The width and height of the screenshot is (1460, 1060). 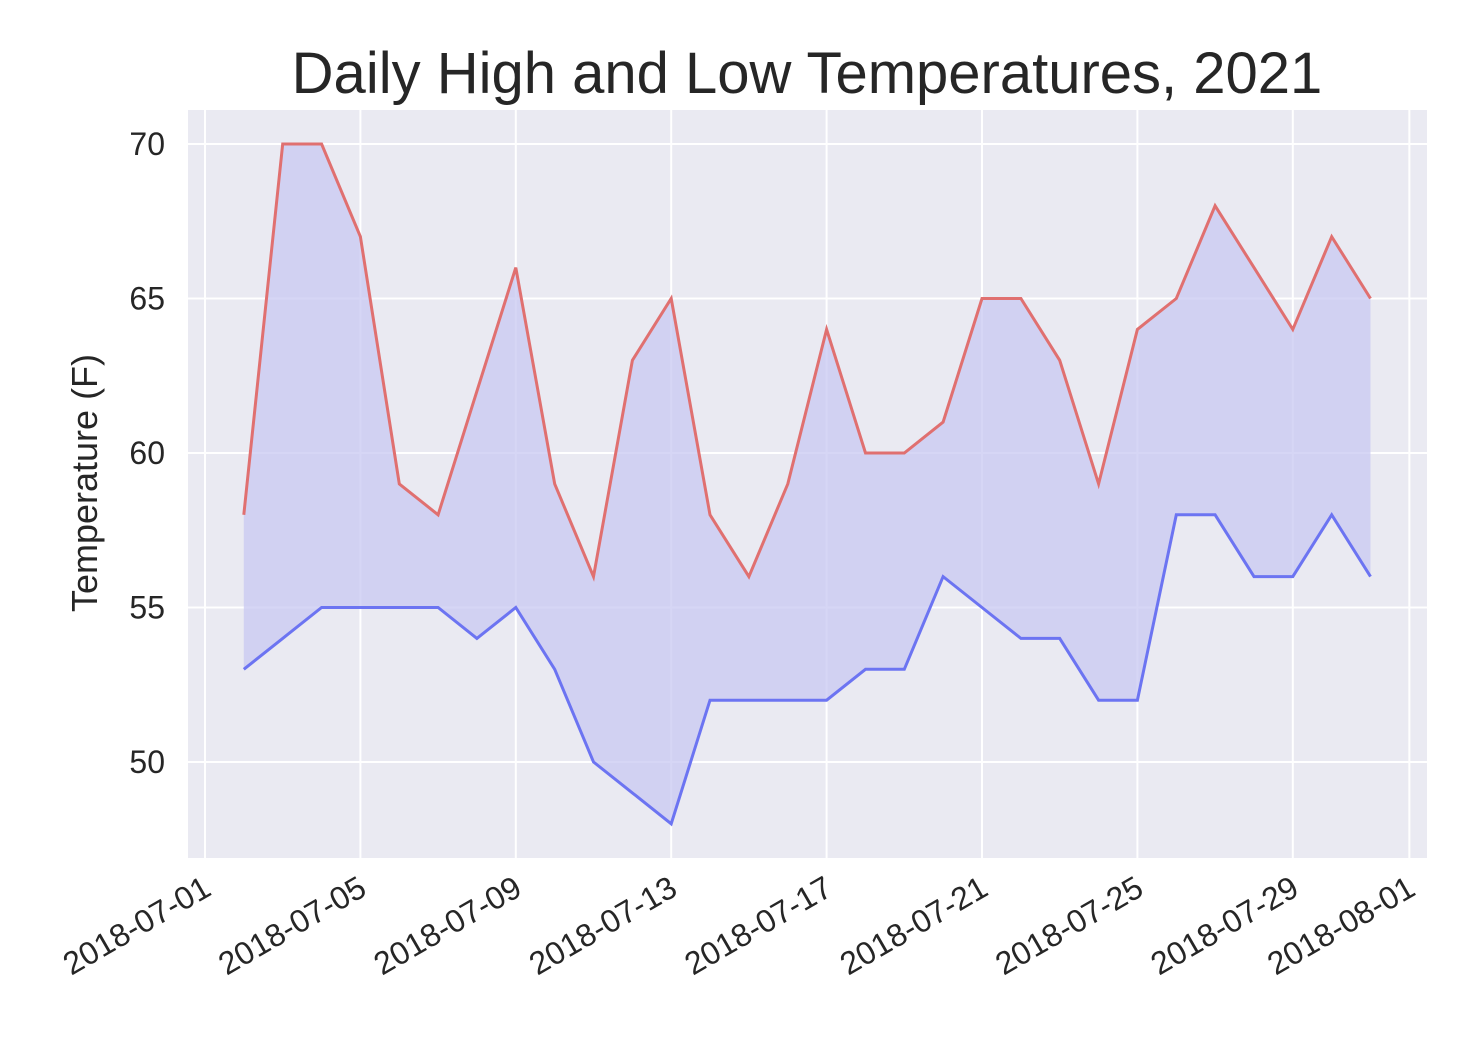 I want to click on chart-title: Daily High and Low Temperatures, 2021, so click(x=807, y=73).